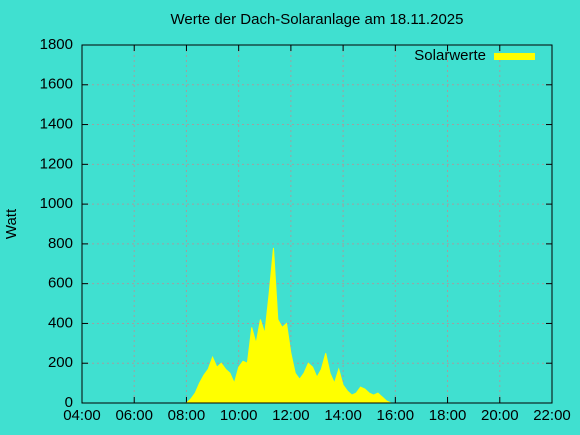 The image size is (580, 435). What do you see at coordinates (11, 223) in the screenshot?
I see `y-axis-label: Watt` at bounding box center [11, 223].